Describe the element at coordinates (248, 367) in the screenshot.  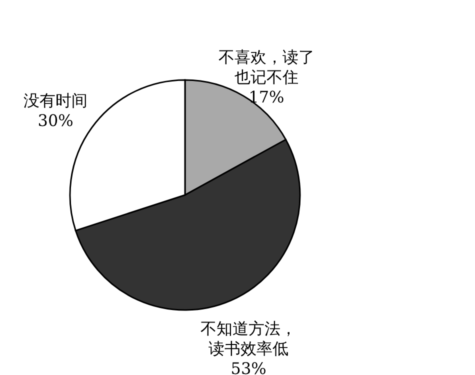
I see `data-label: 53%` at that location.